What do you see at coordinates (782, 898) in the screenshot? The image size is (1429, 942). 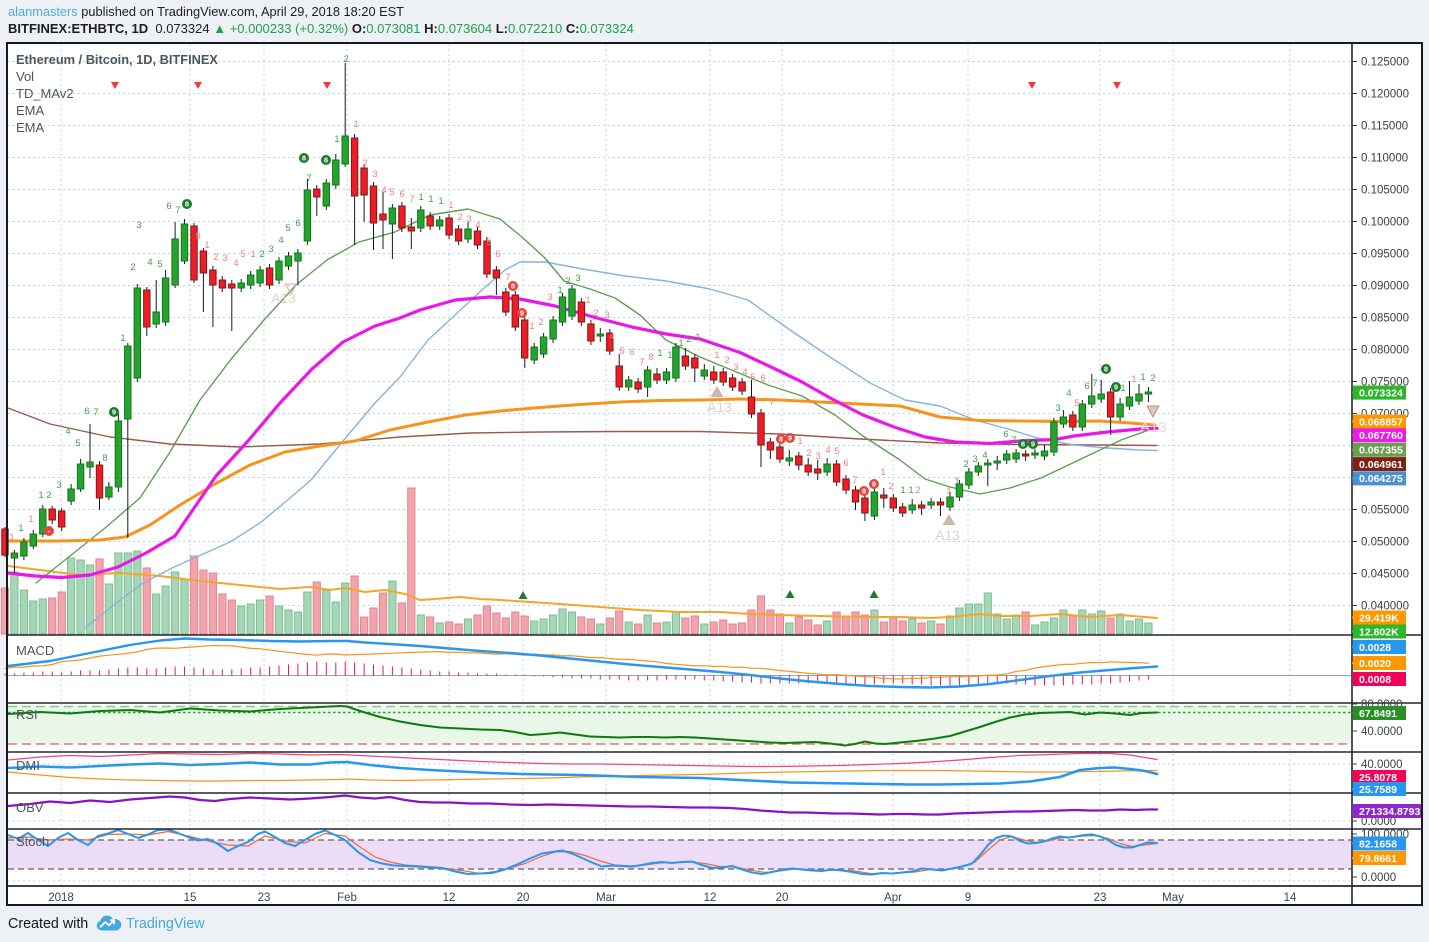 I see `svg-text: 20` at bounding box center [782, 898].